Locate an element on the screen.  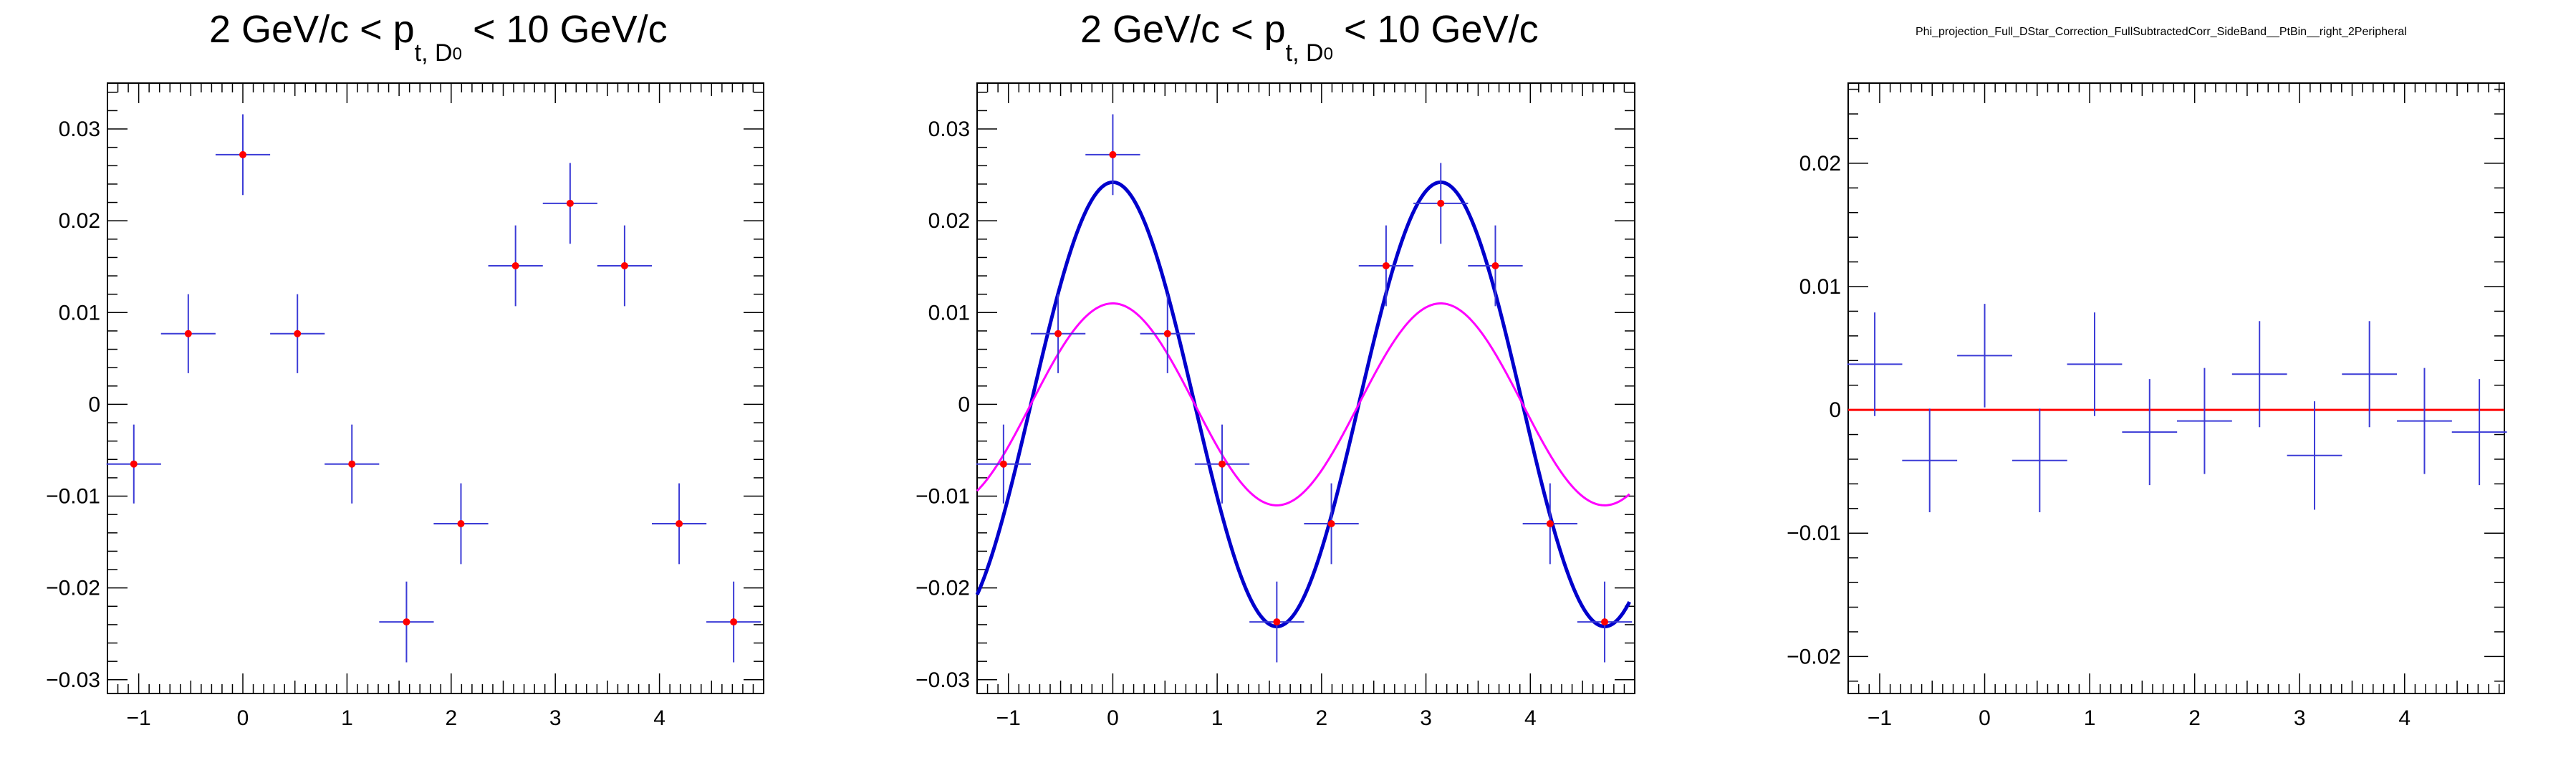
panel-2-title-suffix: < 10 GeV/c is located at coordinates (1436, 29).